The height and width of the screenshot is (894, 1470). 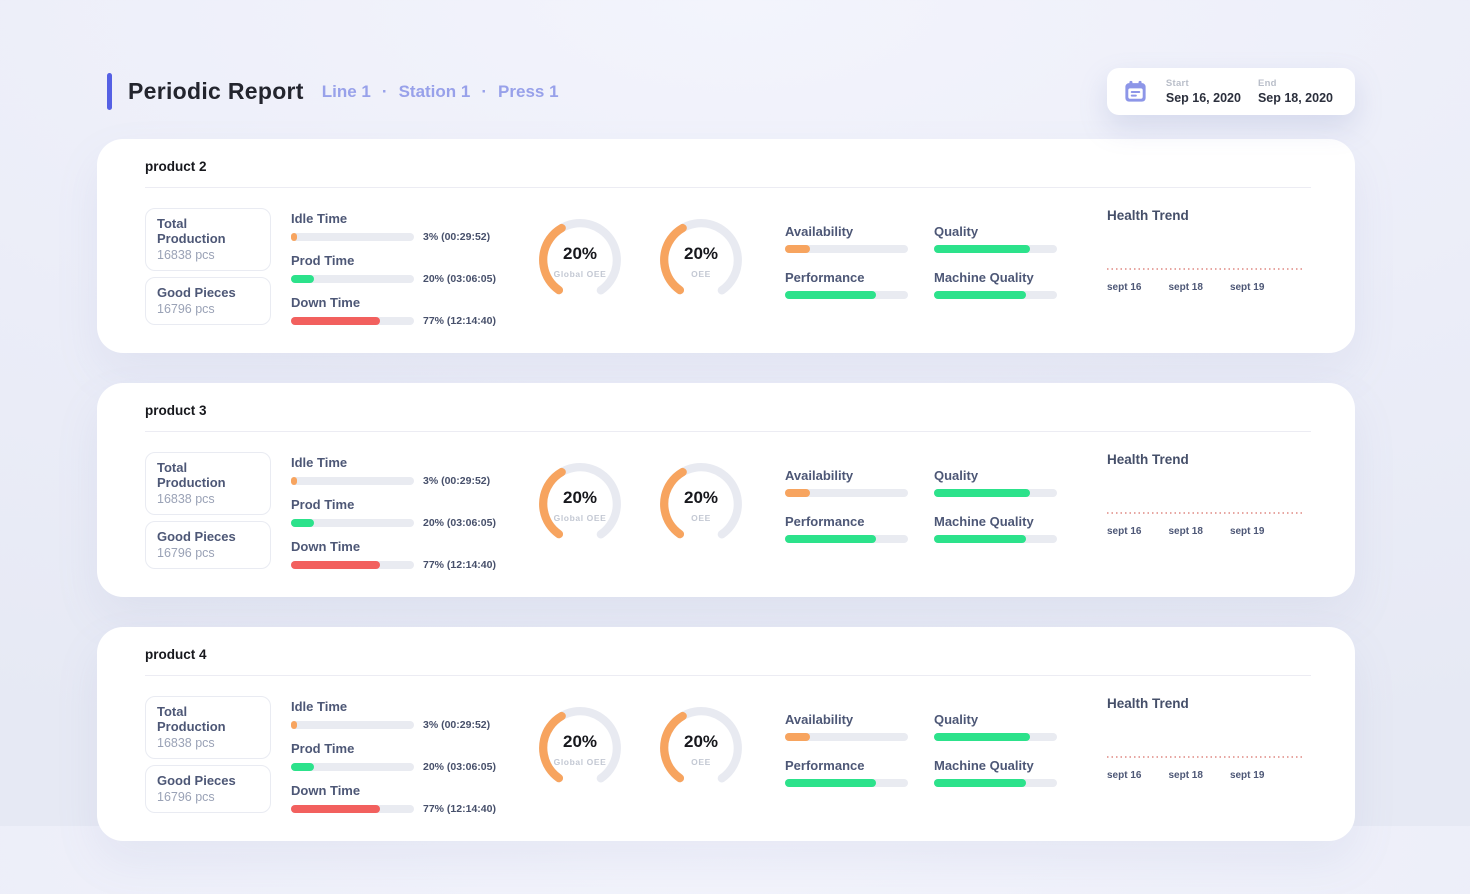 I want to click on breadcrumb-item-station: Station 1, so click(x=434, y=91).